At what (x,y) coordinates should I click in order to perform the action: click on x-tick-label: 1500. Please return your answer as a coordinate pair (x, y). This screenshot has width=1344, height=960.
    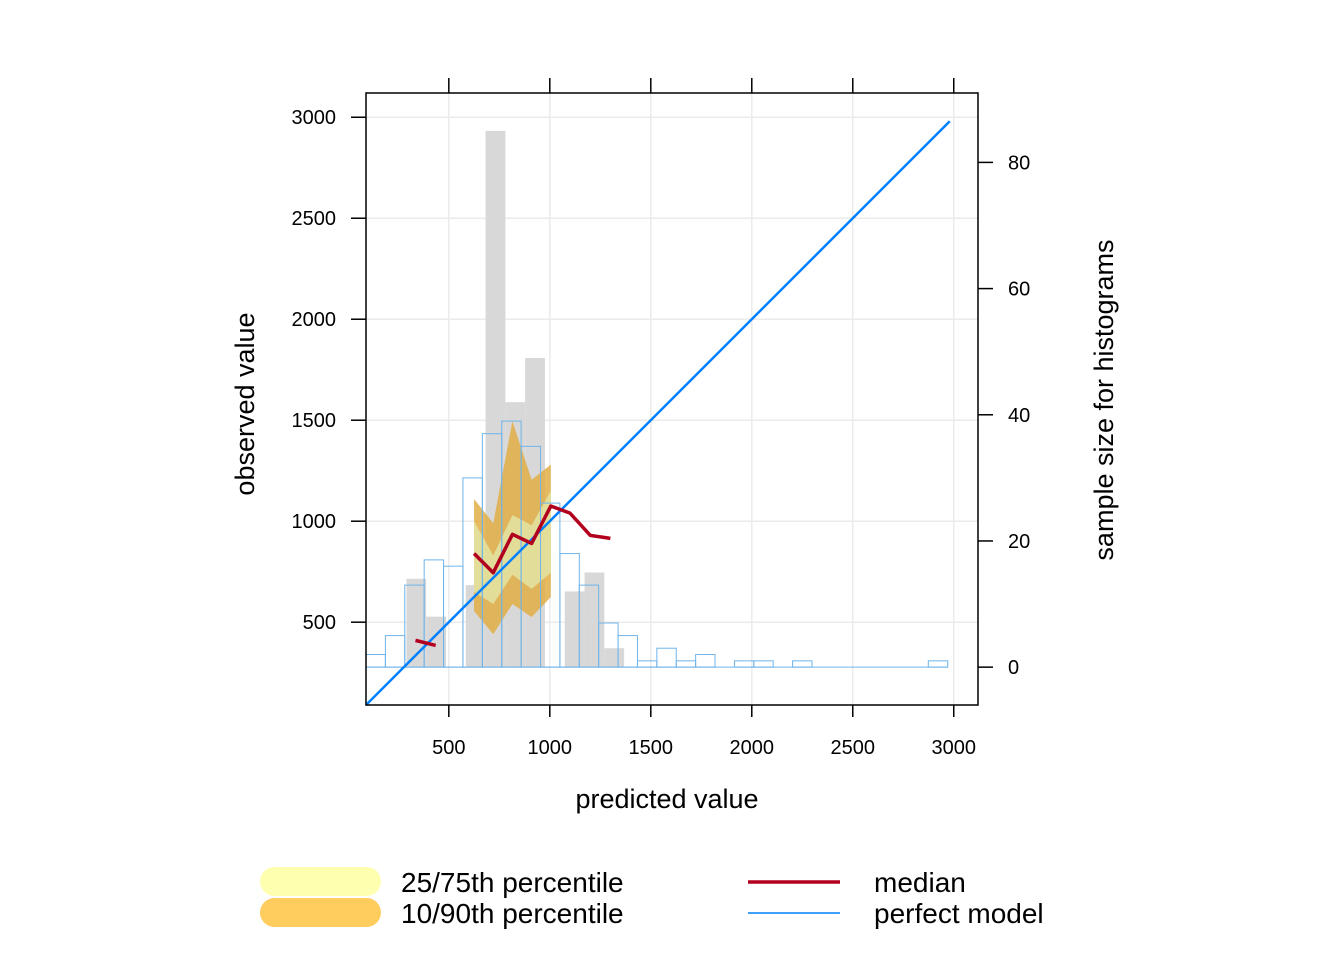
    Looking at the image, I should click on (651, 748).